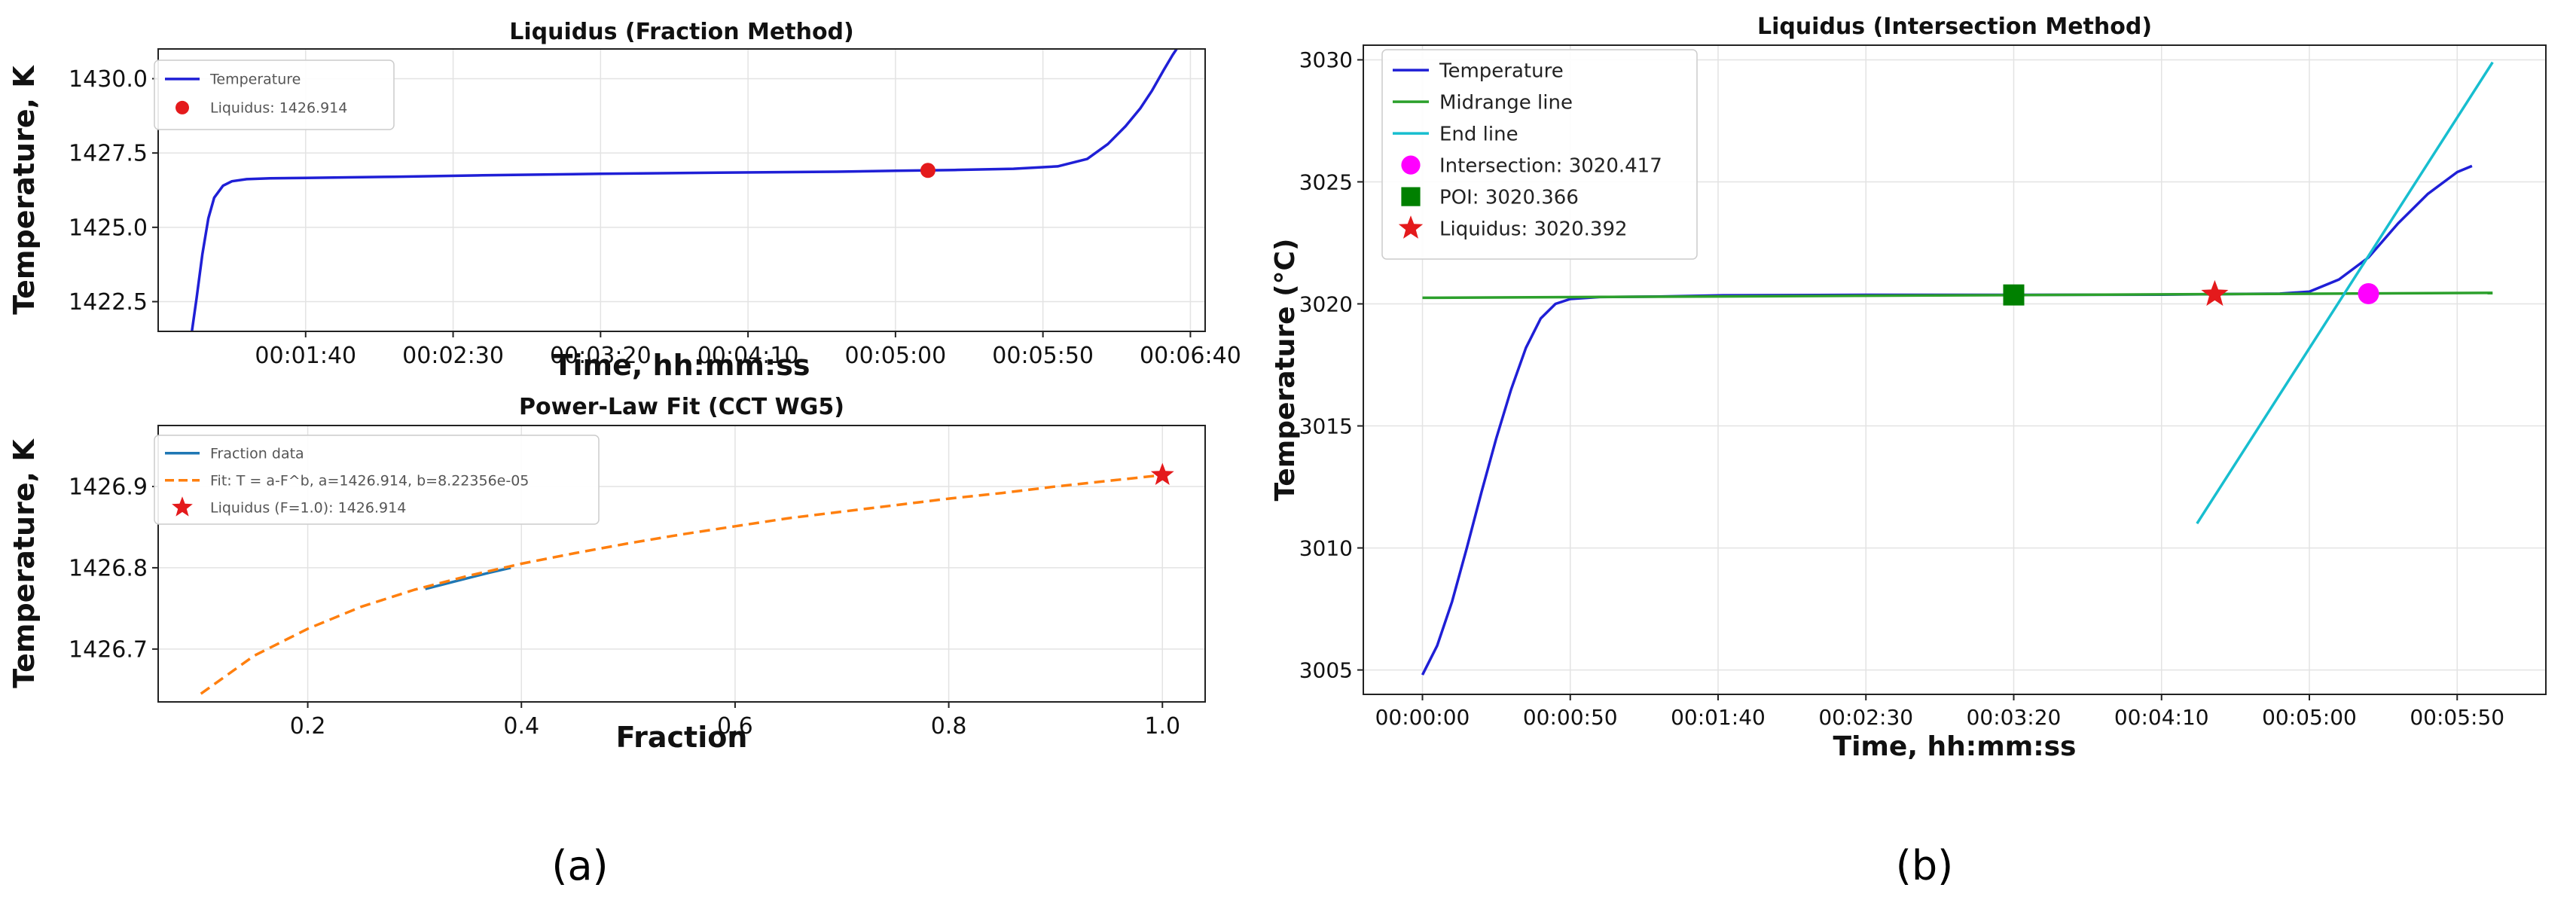  What do you see at coordinates (1326, 303) in the screenshot?
I see `y-tick-label: 3020` at bounding box center [1326, 303].